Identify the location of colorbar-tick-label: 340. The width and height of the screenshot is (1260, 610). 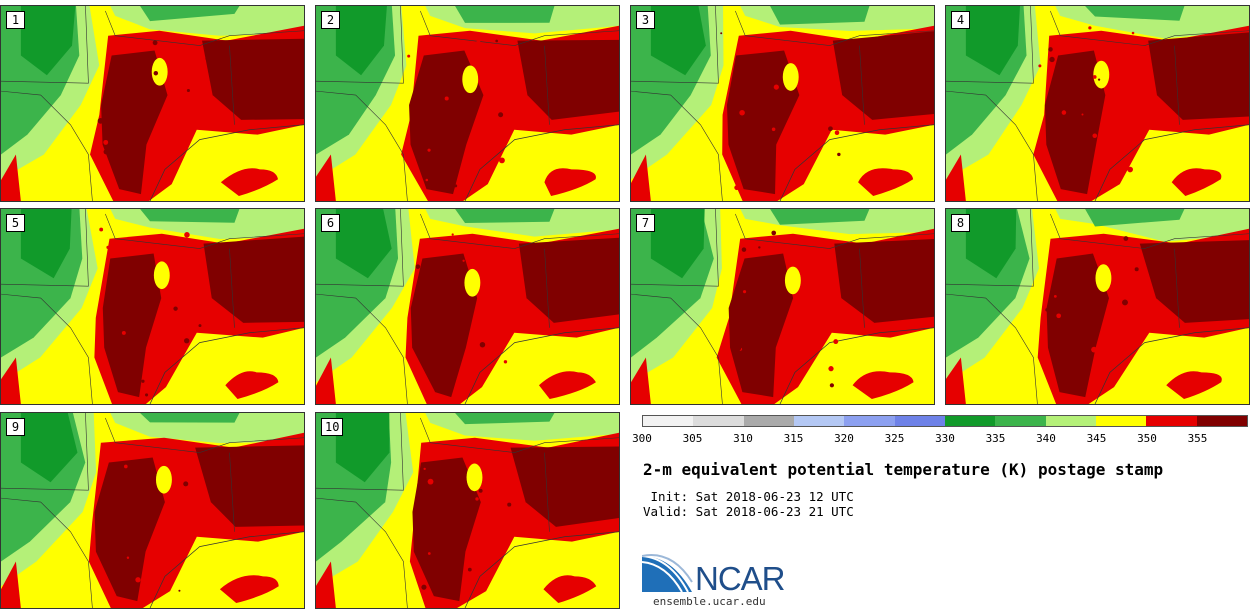
(1046, 438).